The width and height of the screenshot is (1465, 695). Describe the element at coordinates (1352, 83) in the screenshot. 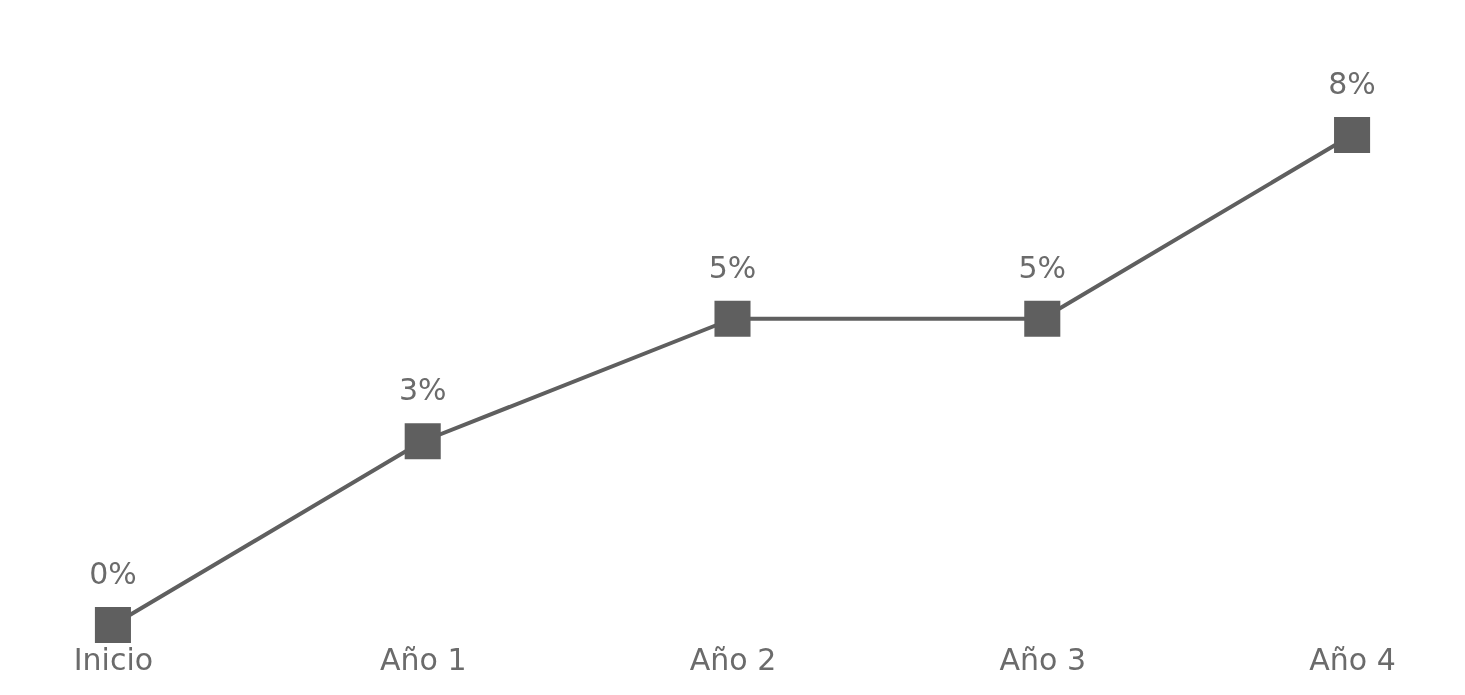

I see `data-label: 8%` at that location.